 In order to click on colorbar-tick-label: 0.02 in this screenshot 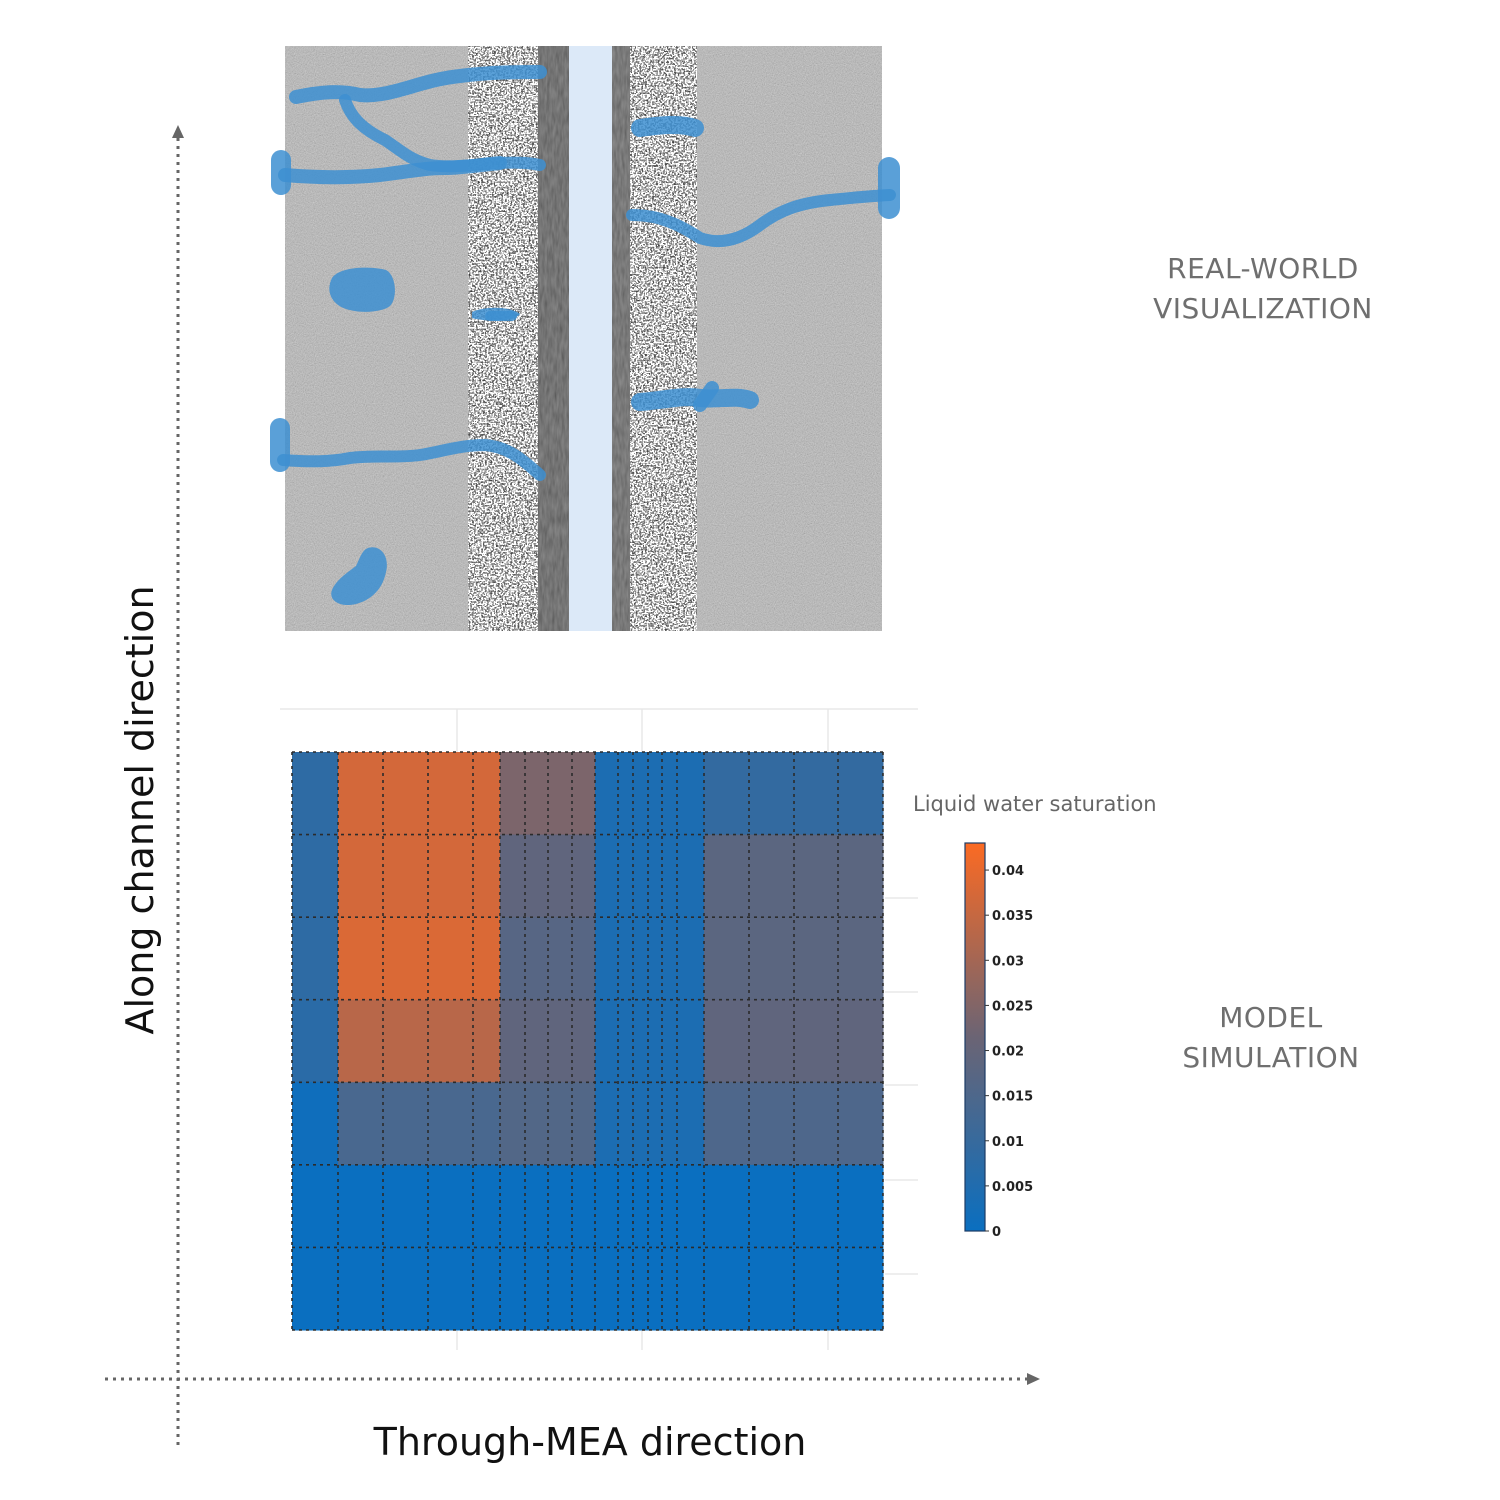, I will do `click(1008, 1052)`.